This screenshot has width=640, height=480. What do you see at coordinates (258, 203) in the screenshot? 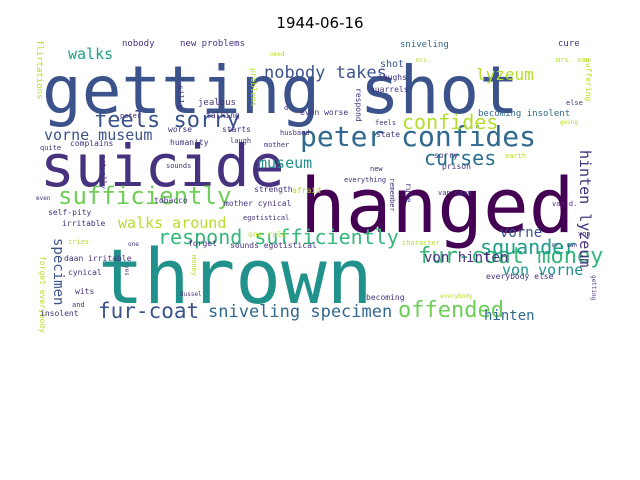
I see `cloud-word: mother cynical` at bounding box center [258, 203].